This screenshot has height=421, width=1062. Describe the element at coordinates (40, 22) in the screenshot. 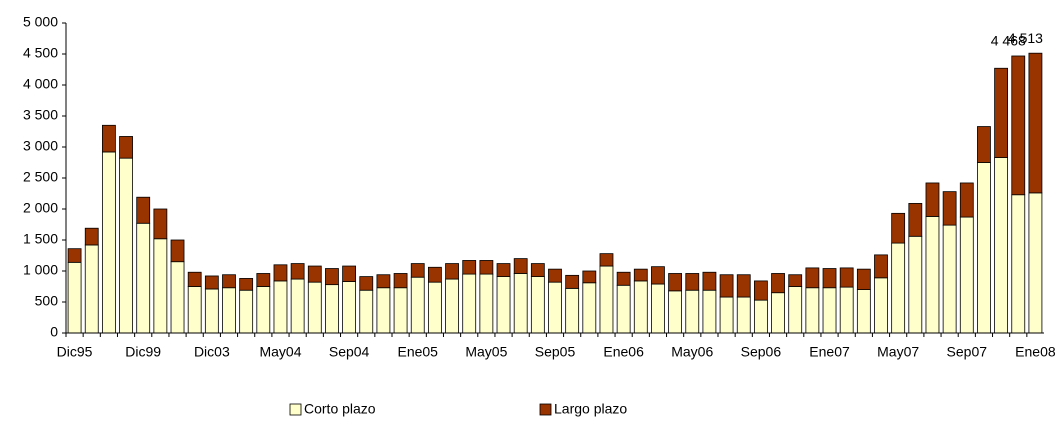

I see `y-tick-label: 5 000` at that location.